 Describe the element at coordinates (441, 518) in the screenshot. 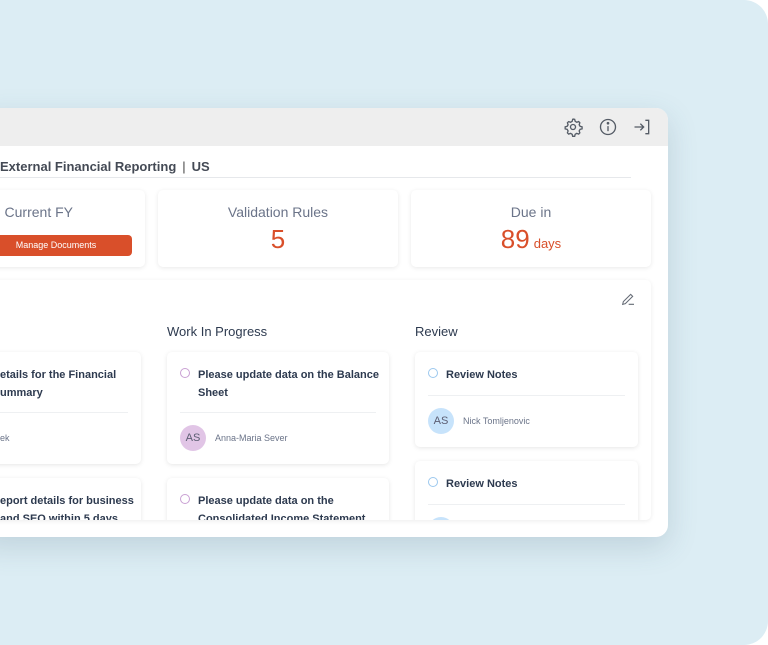

I see `avatar` at that location.